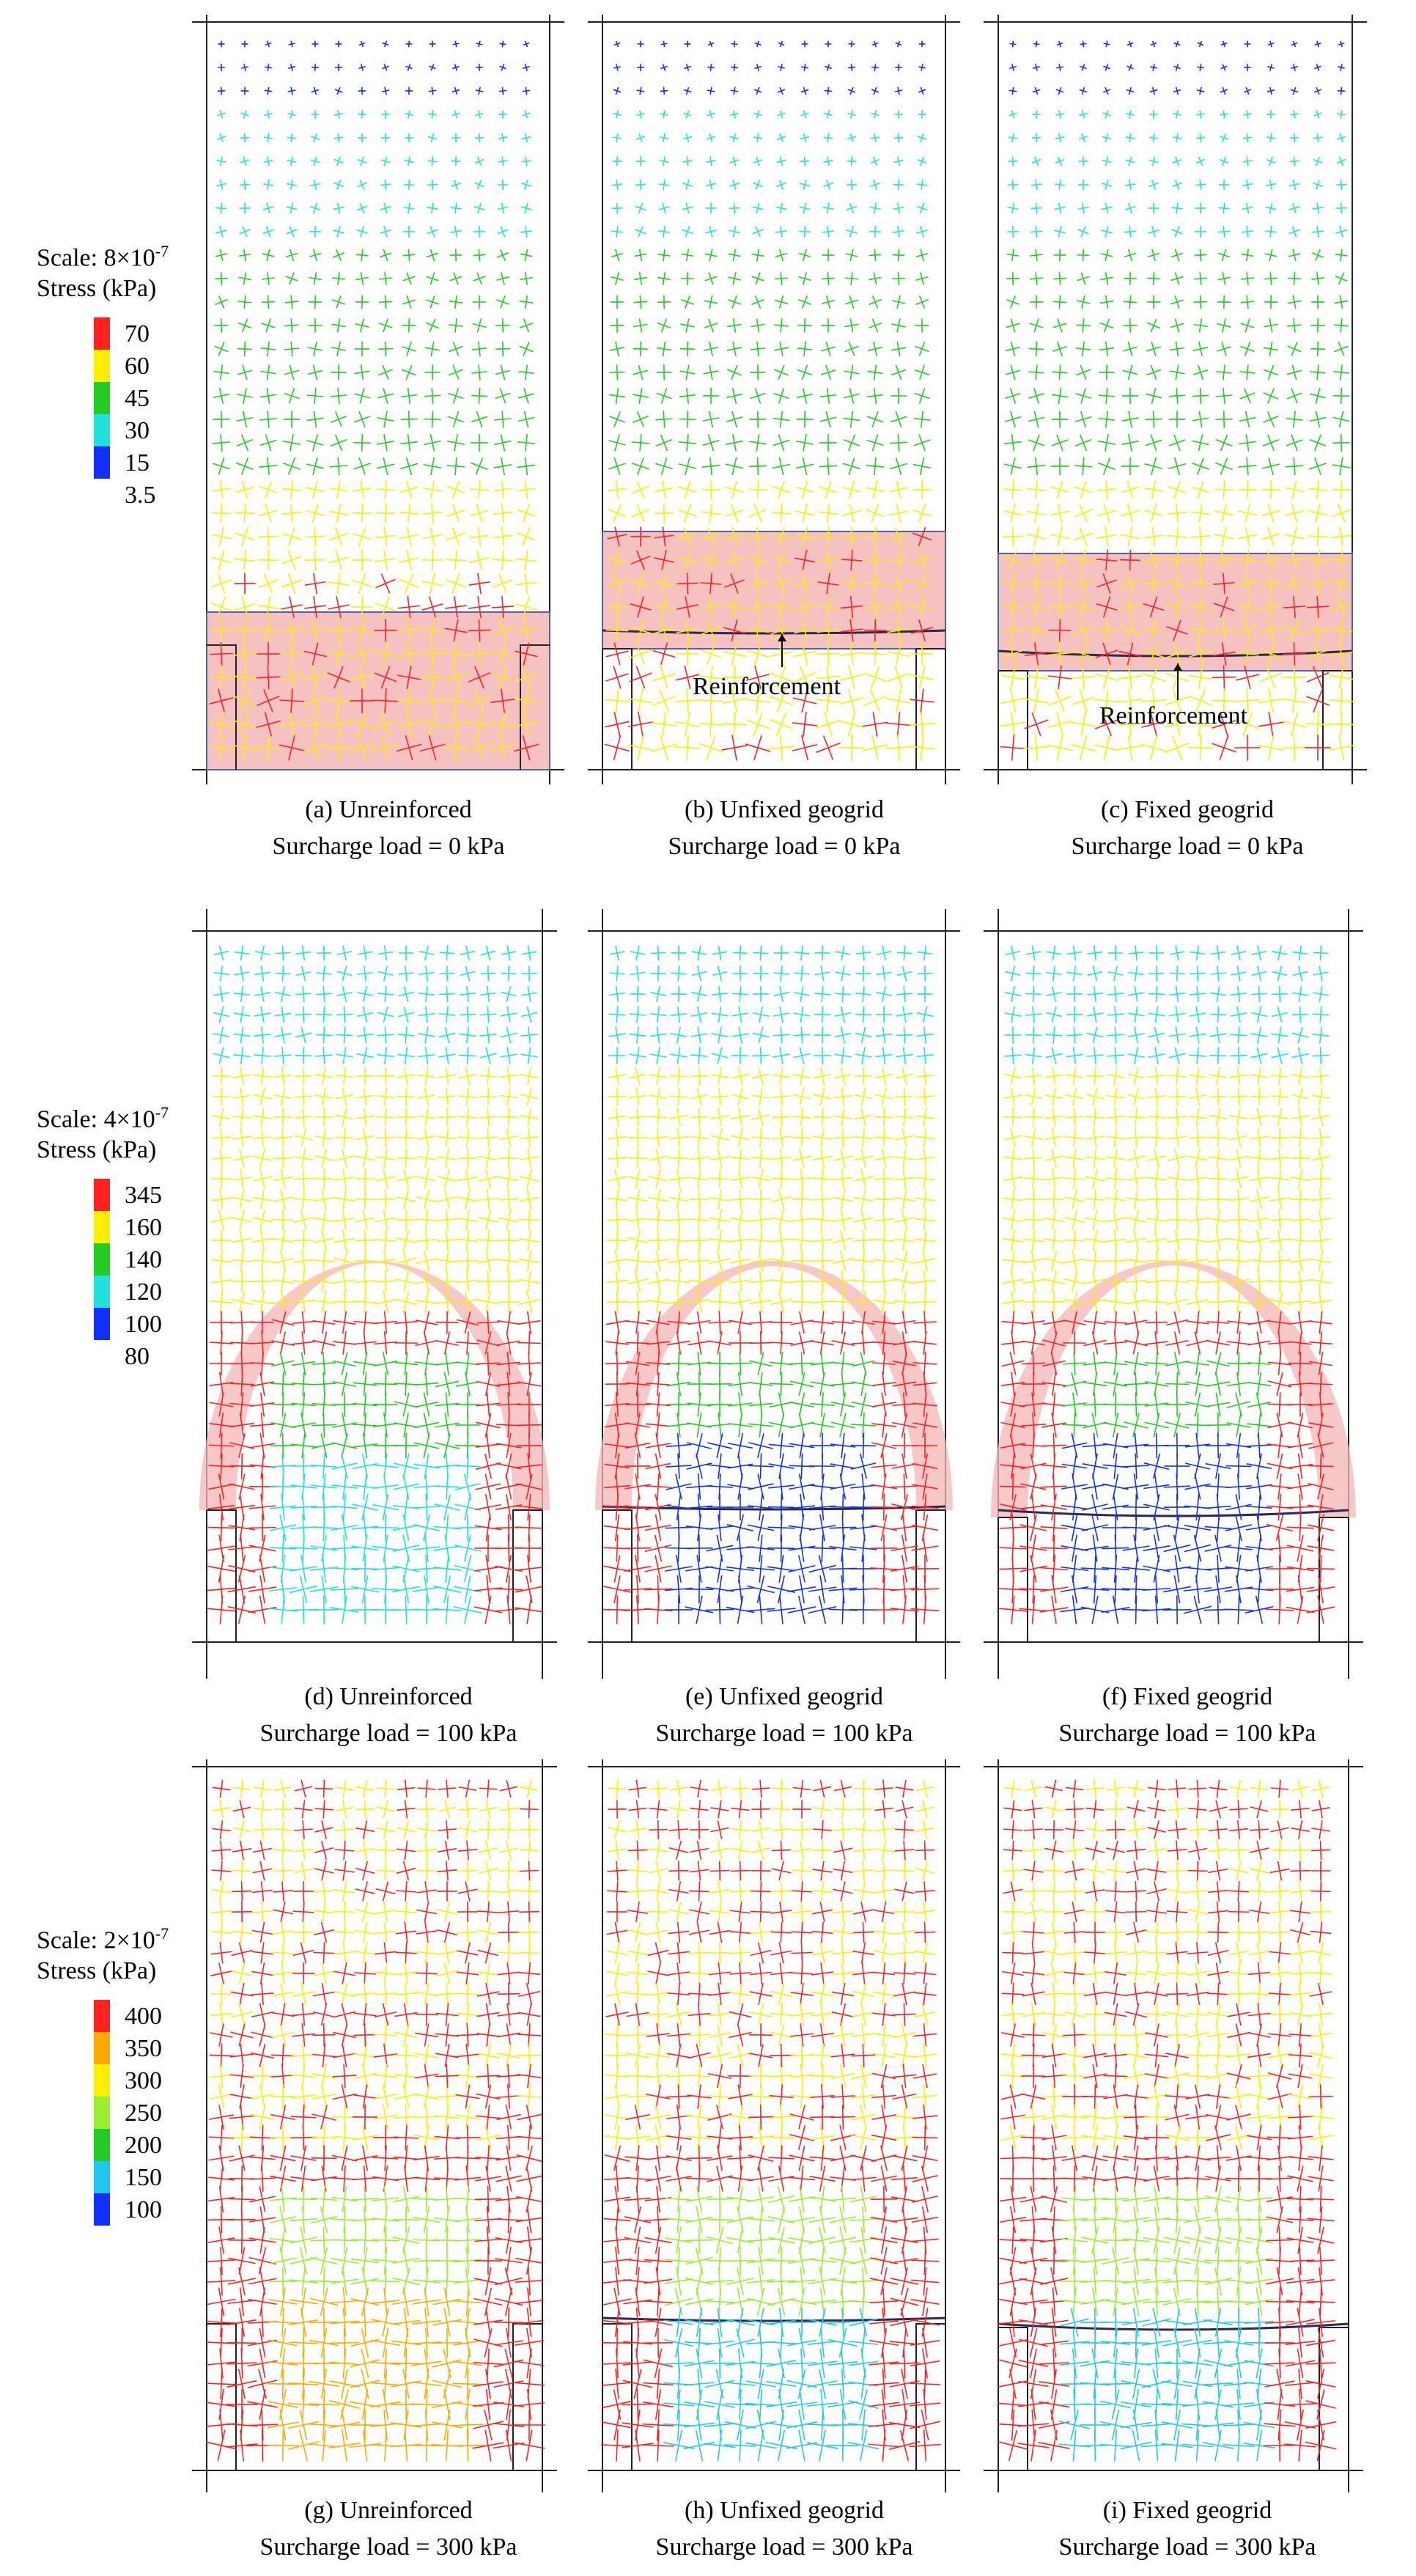 The height and width of the screenshot is (2576, 1416). Describe the element at coordinates (774, 590) in the screenshot. I see `arching-zone` at that location.